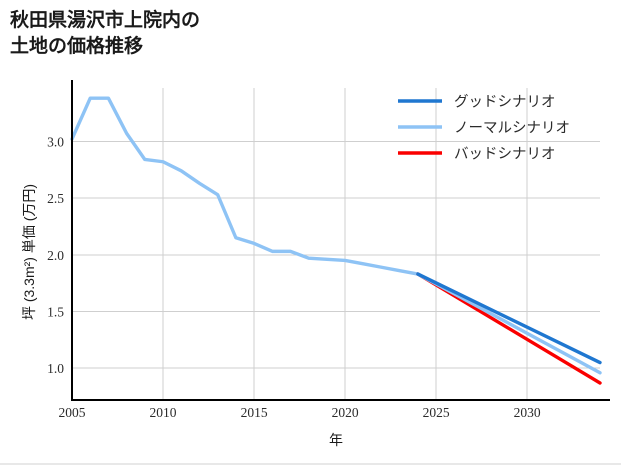 Image resolution: width=621 pixels, height=465 pixels. I want to click on y-tick-label: 1.5, so click(55, 312).